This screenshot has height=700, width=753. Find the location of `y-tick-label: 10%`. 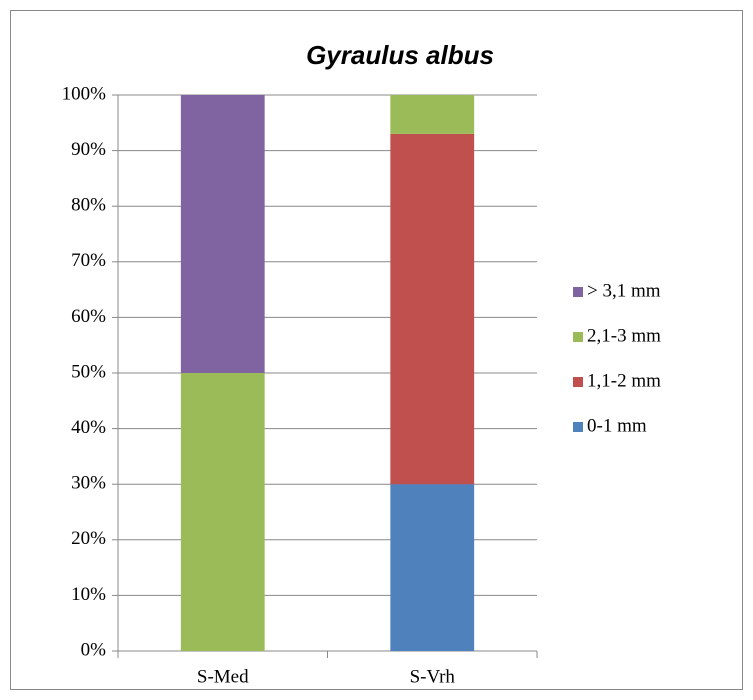

y-tick-label: 10% is located at coordinates (88, 594).